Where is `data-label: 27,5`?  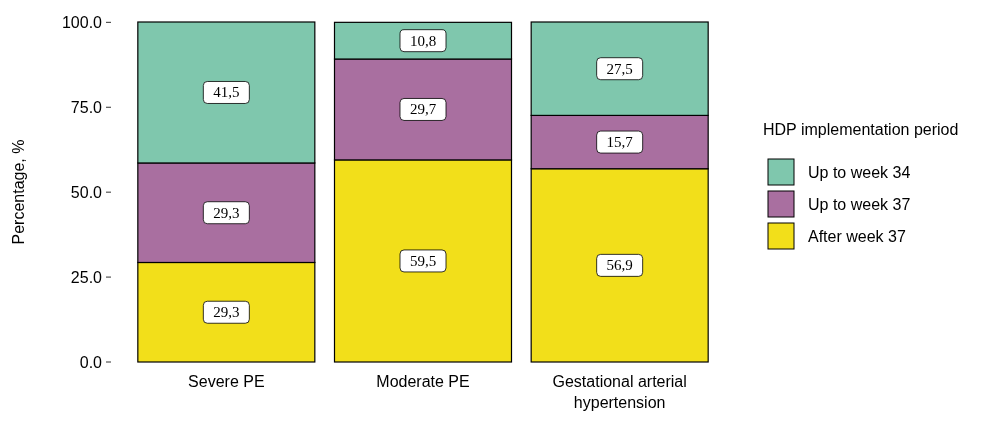
data-label: 27,5 is located at coordinates (619, 68).